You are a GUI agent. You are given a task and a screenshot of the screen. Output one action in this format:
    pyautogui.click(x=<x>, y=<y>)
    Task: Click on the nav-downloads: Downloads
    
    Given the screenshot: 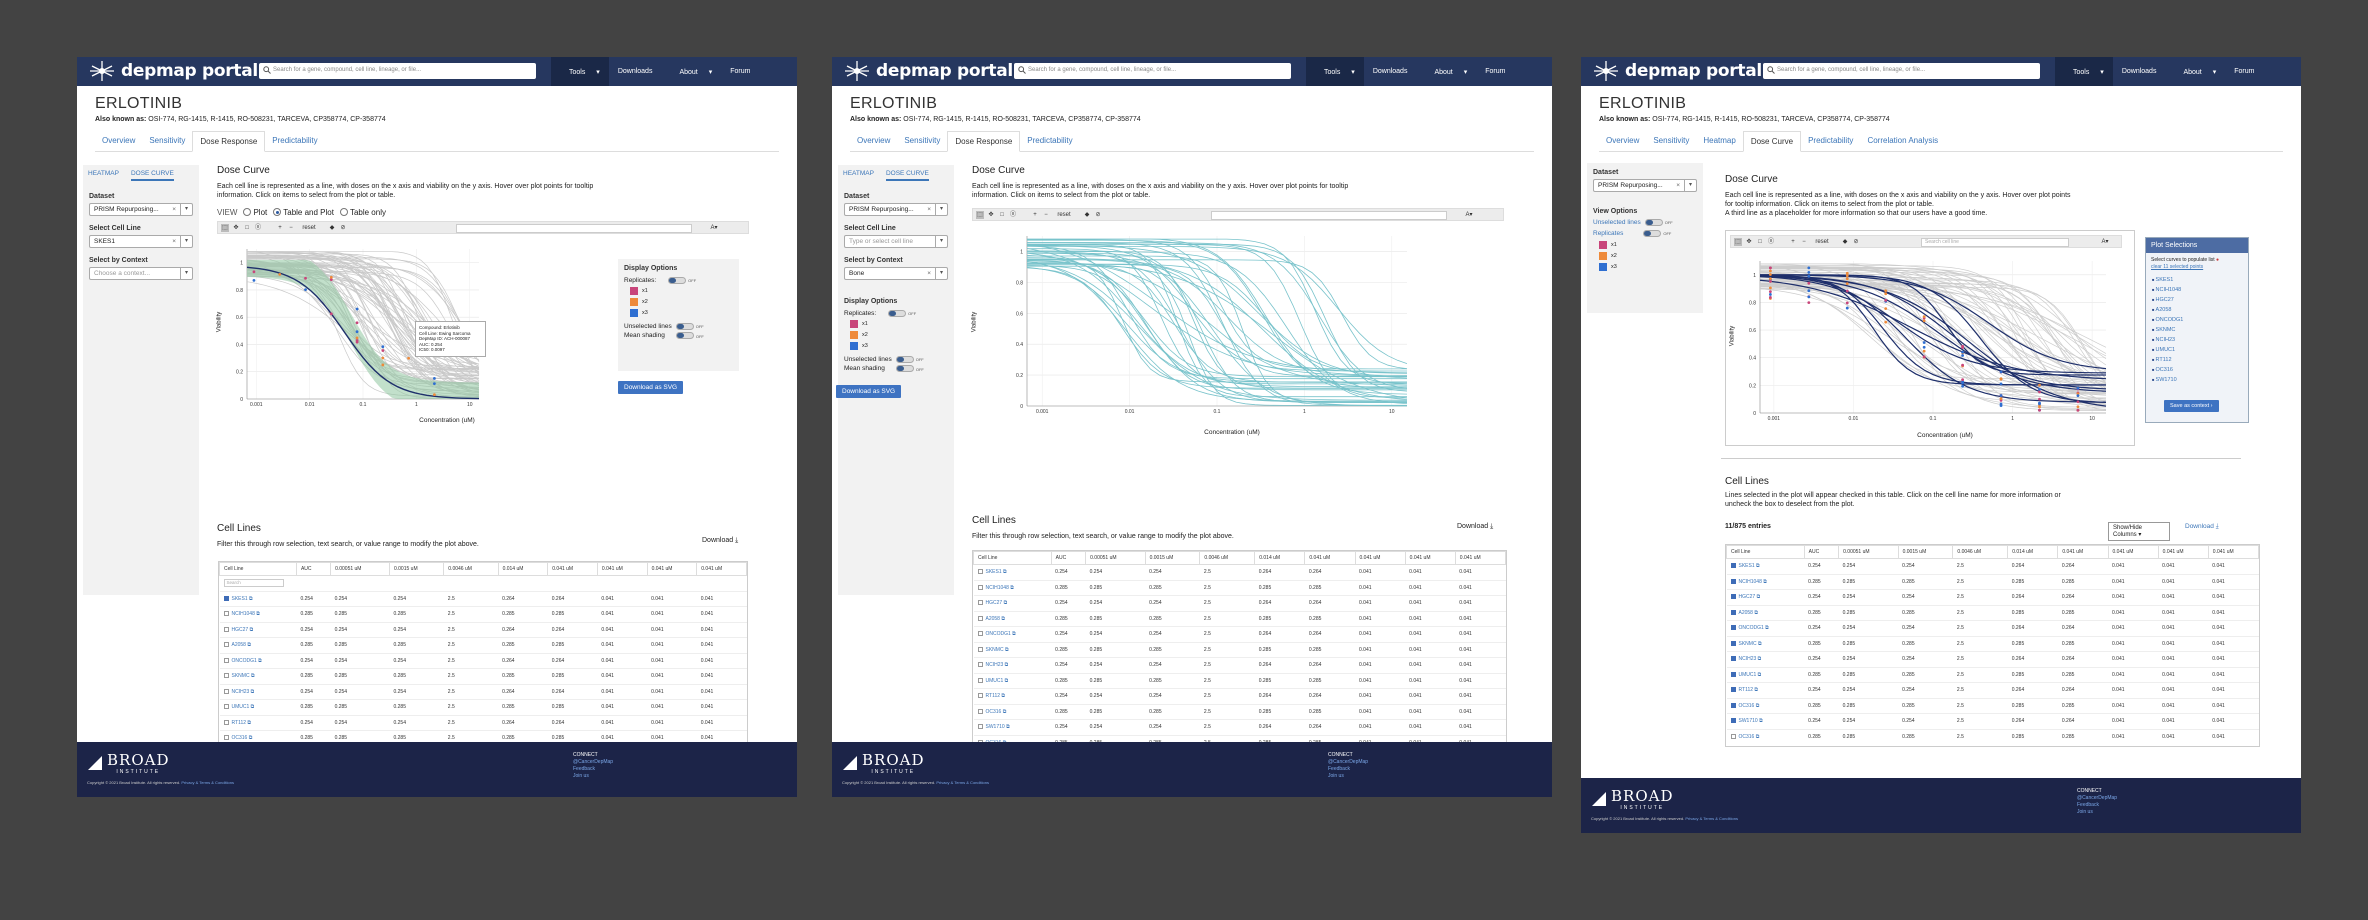 What is the action you would take?
    pyautogui.click(x=1390, y=71)
    